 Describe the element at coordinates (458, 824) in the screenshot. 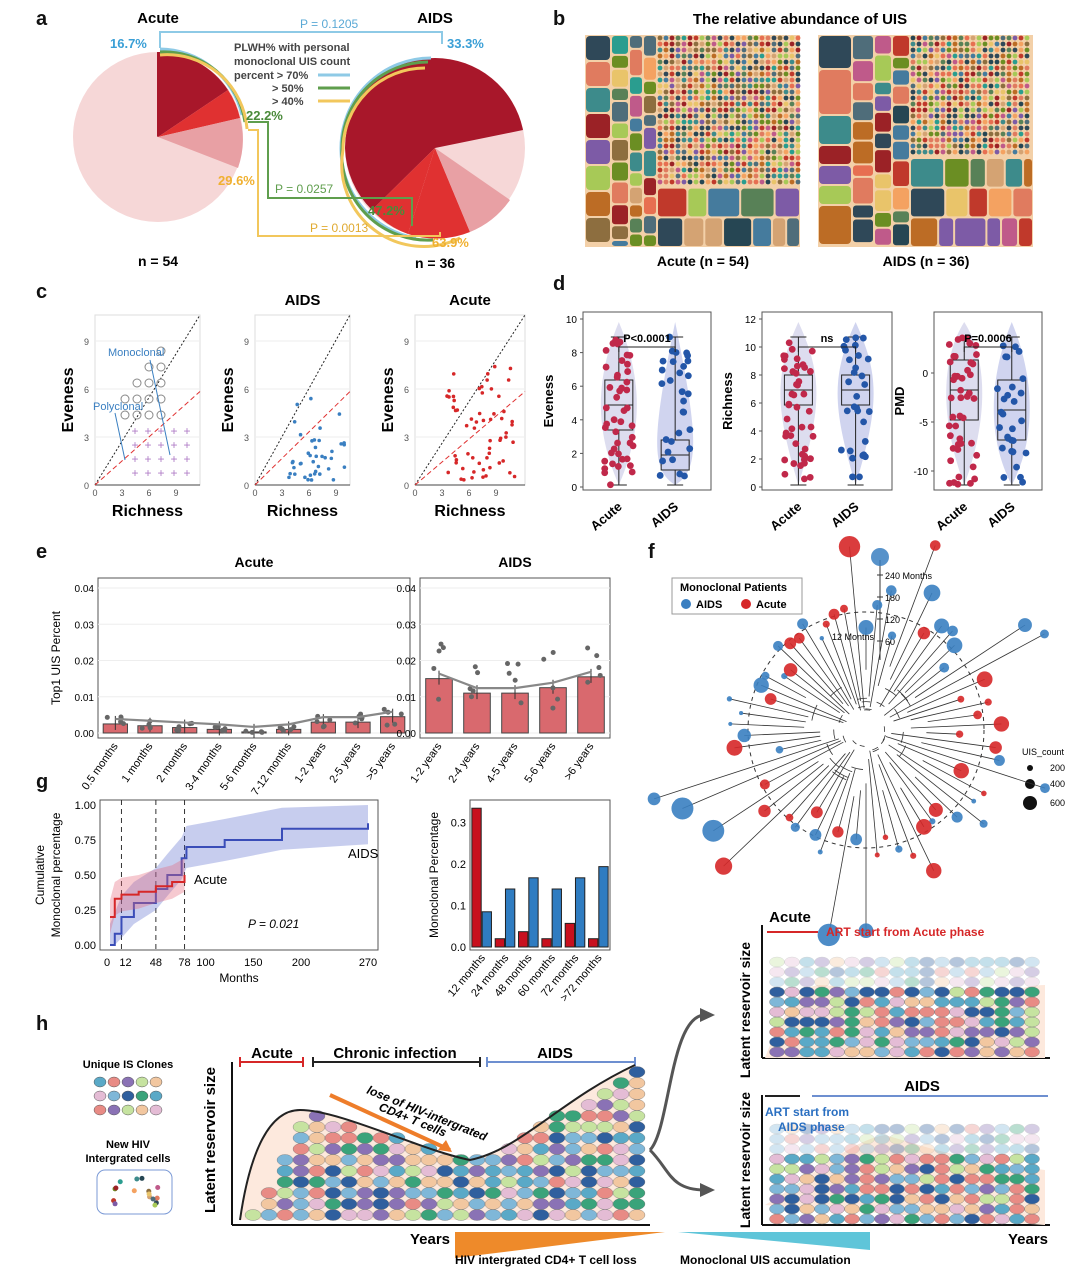

I see `g-bar-ytick: 0.3` at that location.